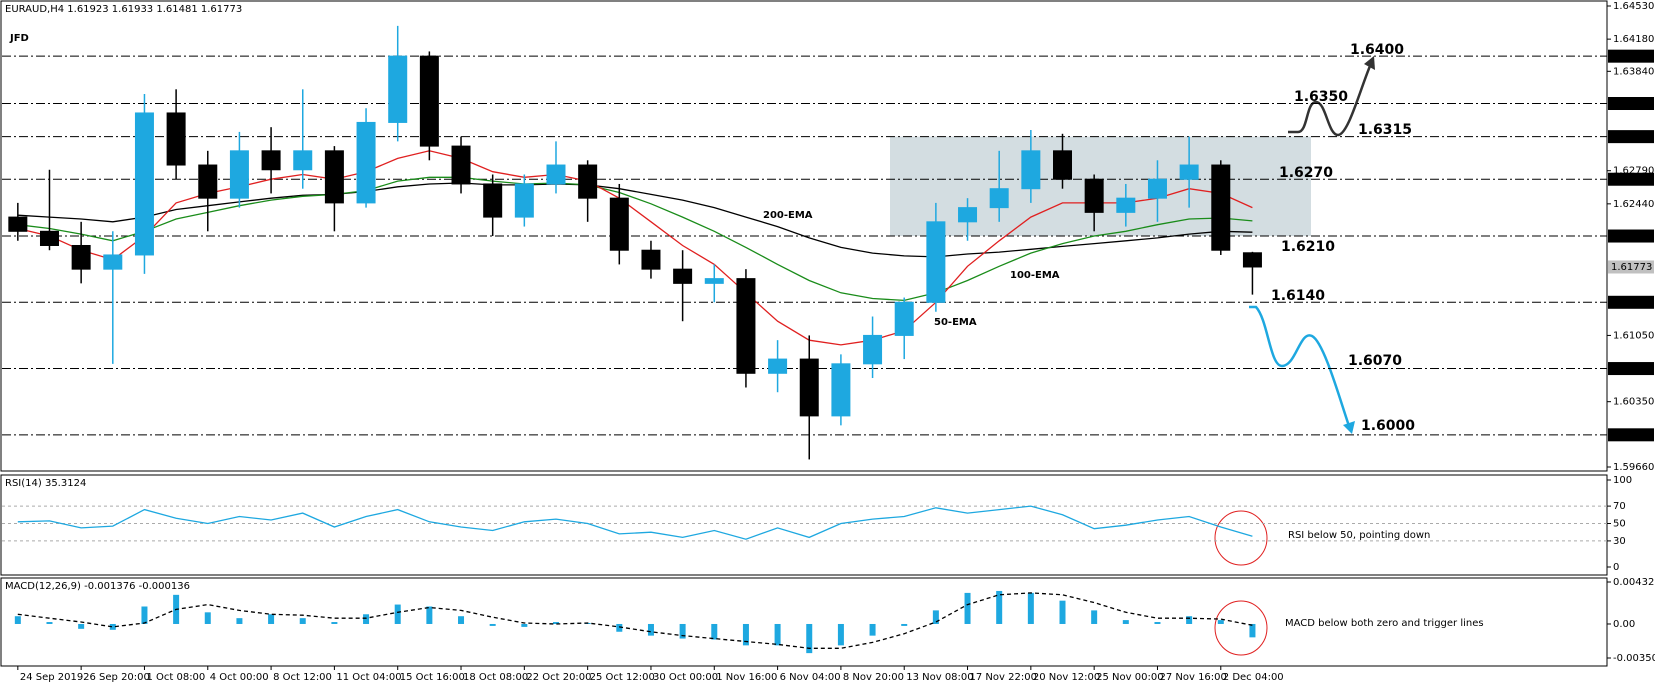 This screenshot has width=1655, height=686. Describe the element at coordinates (1192, 677) in the screenshot. I see `x-tick-label: 27 Nov 16:00` at that location.